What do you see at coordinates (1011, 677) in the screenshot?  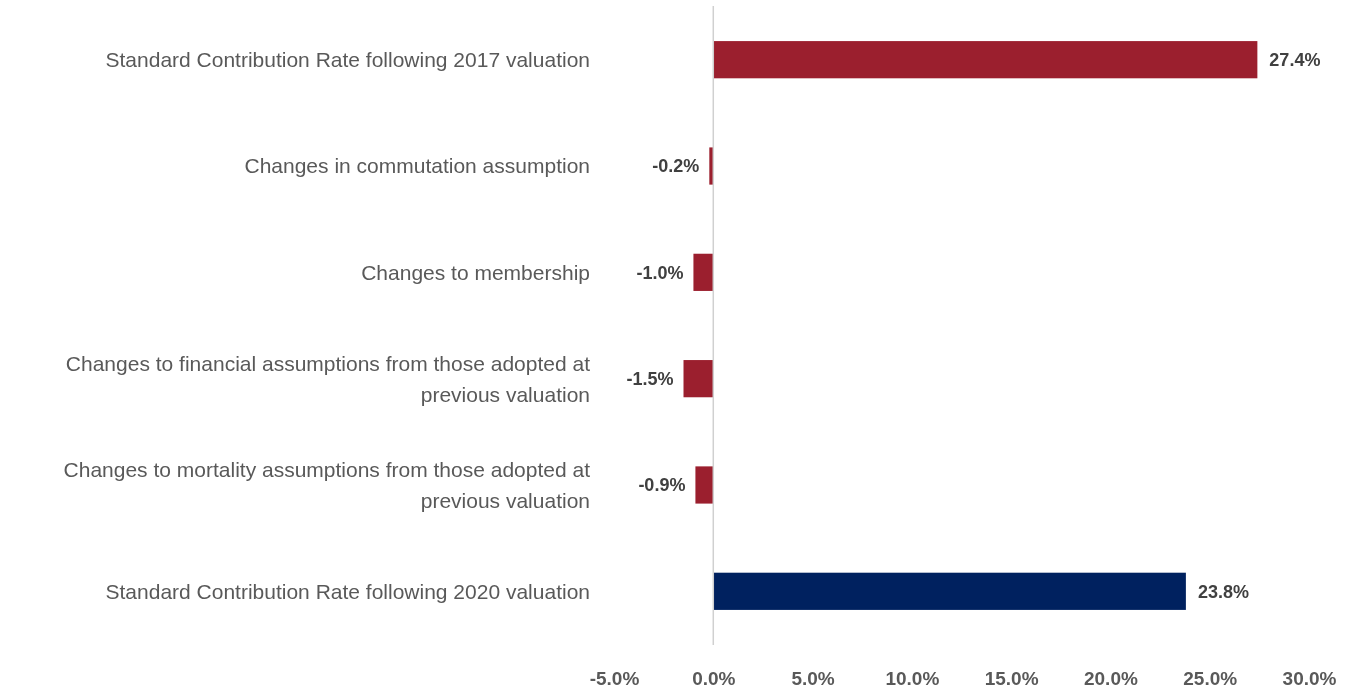 I see `x-tick-label: 15.0%` at bounding box center [1011, 677].